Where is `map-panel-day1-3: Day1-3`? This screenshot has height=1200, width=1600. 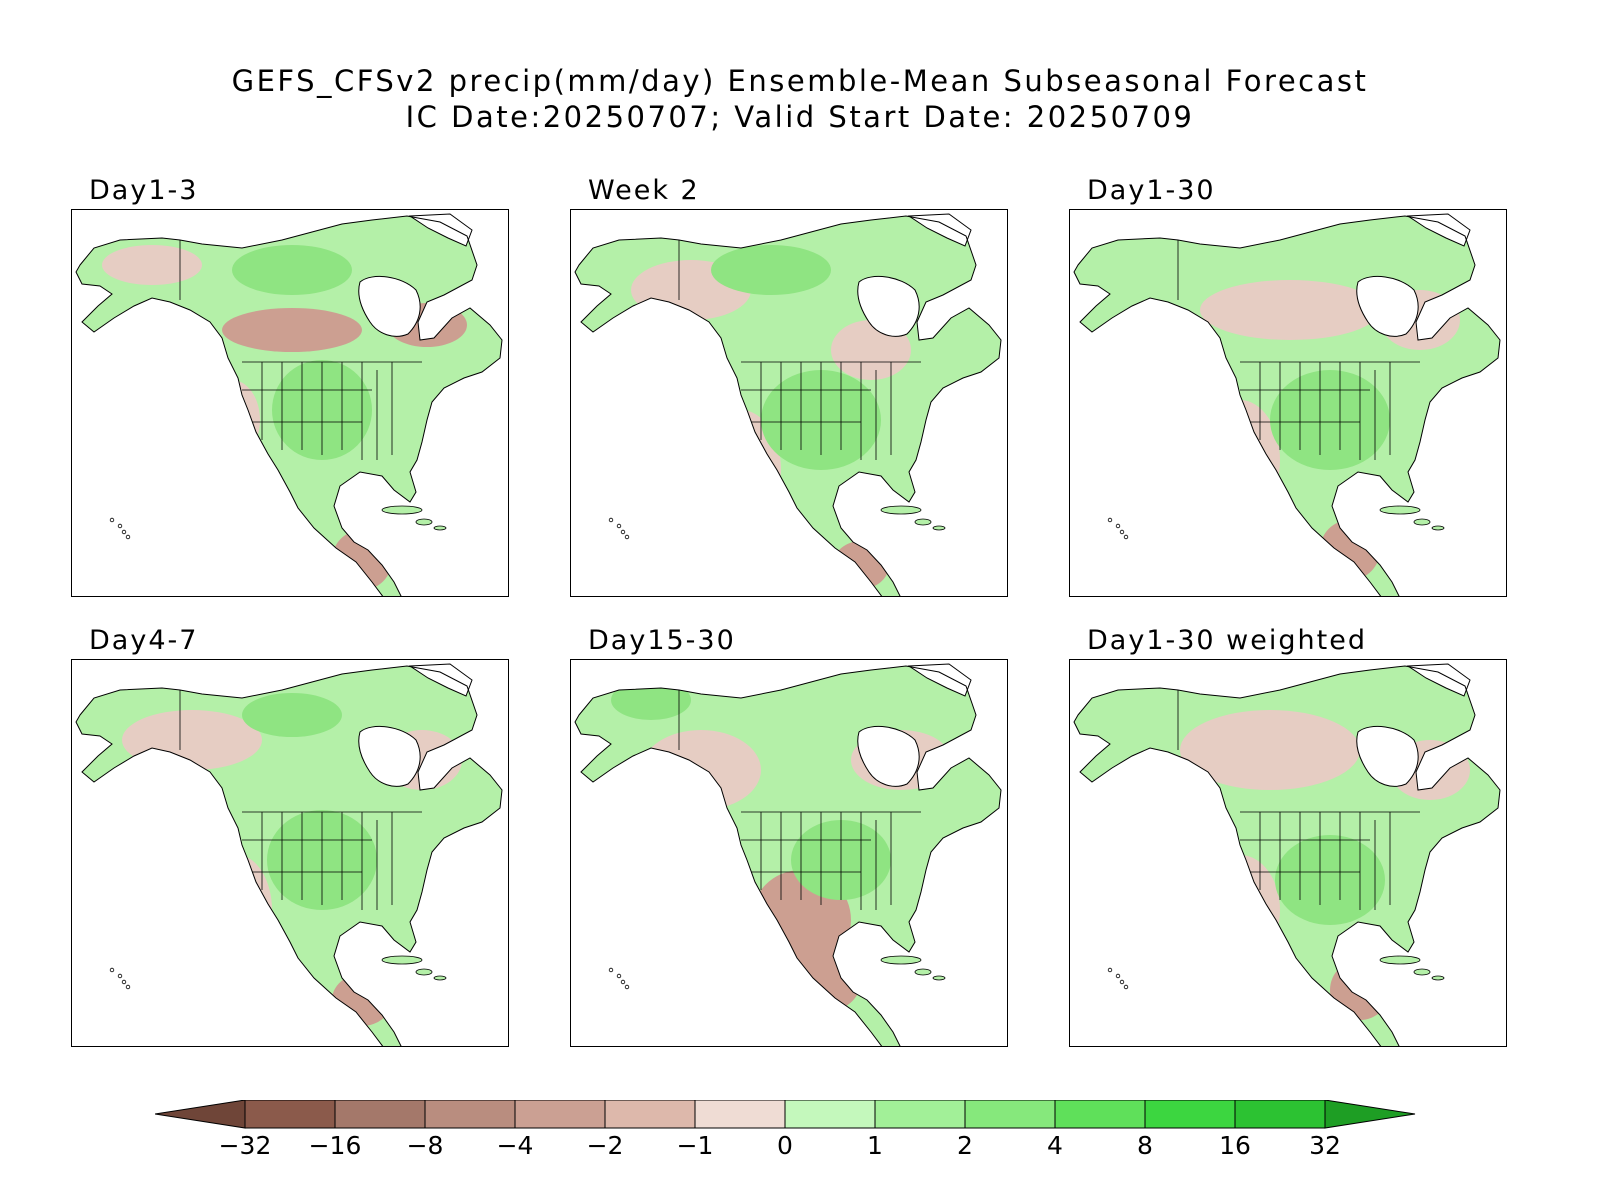
map-panel-day1-3: Day1-3 is located at coordinates (290, 386).